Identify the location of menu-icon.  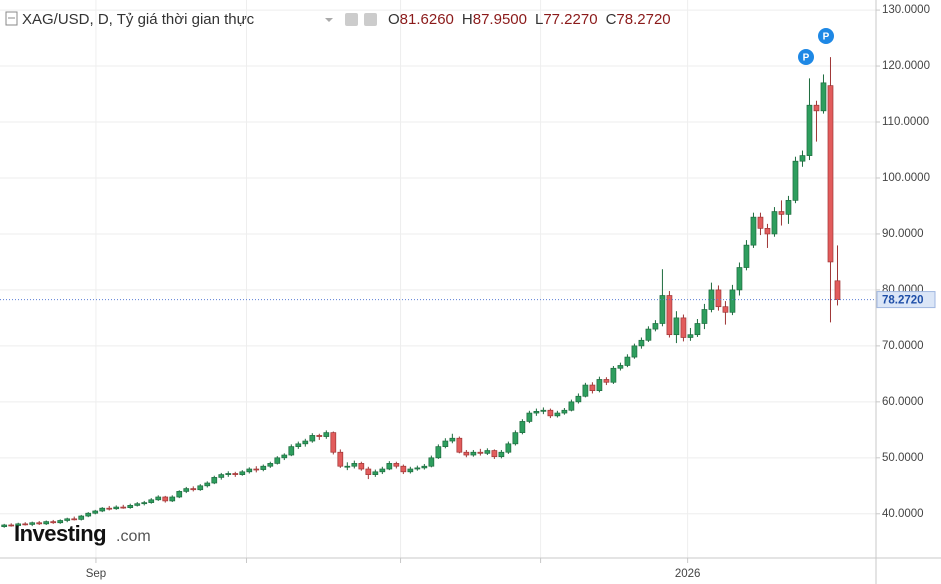
(11, 18).